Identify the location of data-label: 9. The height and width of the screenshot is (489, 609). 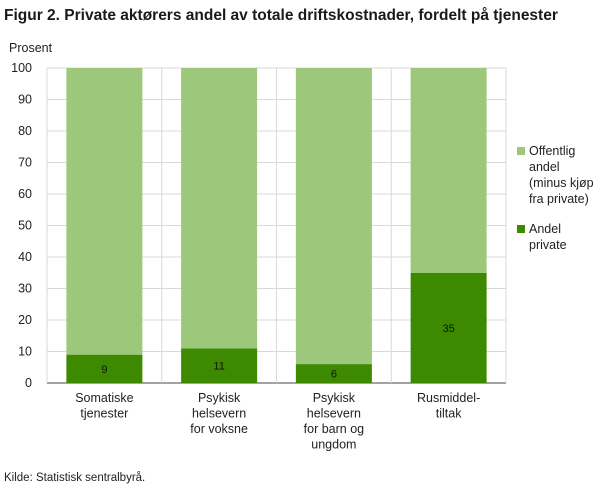
(104, 370).